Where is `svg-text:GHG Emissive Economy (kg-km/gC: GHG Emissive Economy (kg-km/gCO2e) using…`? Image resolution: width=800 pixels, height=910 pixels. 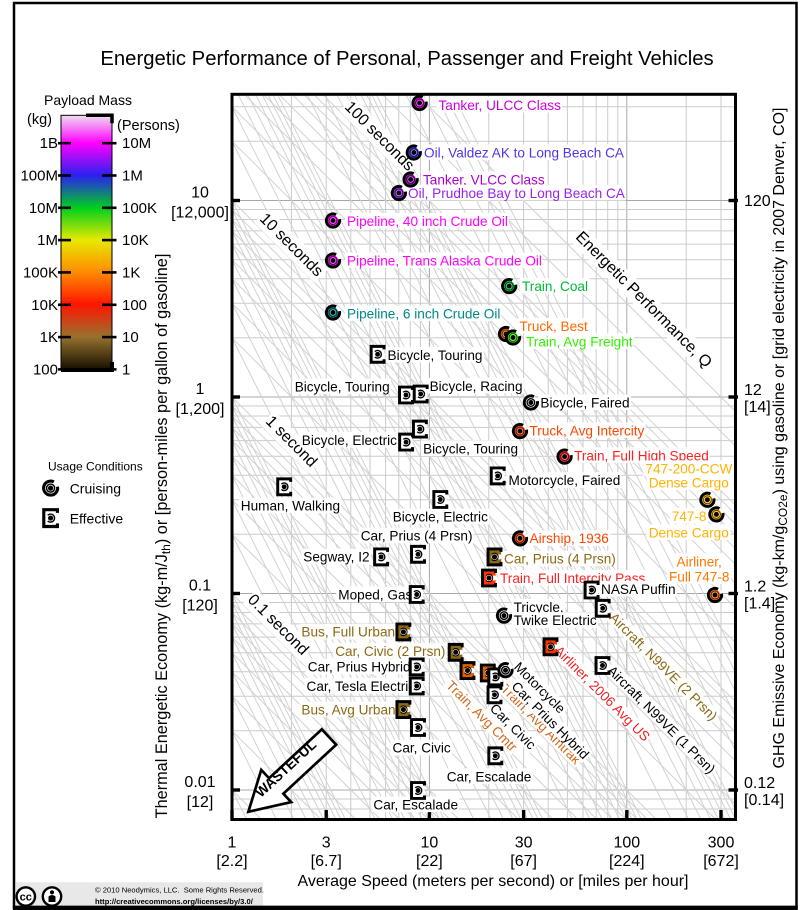 svg-text:GHG Emissive Economy (kg-km/gC: GHG Emissive Economy (kg-km/gCO2e) using… is located at coordinates (780, 438).